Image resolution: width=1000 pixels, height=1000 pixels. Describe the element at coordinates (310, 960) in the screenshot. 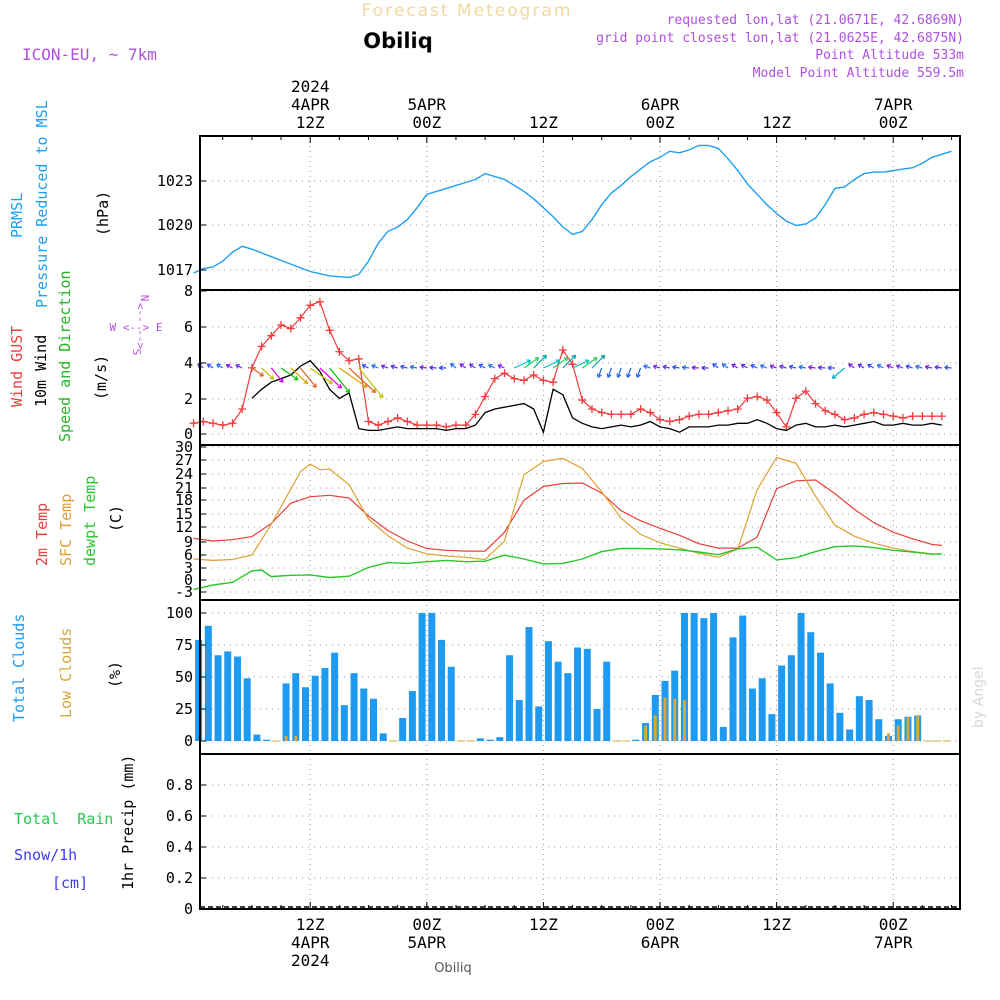

I see `bottom-time-label: 2024` at that location.